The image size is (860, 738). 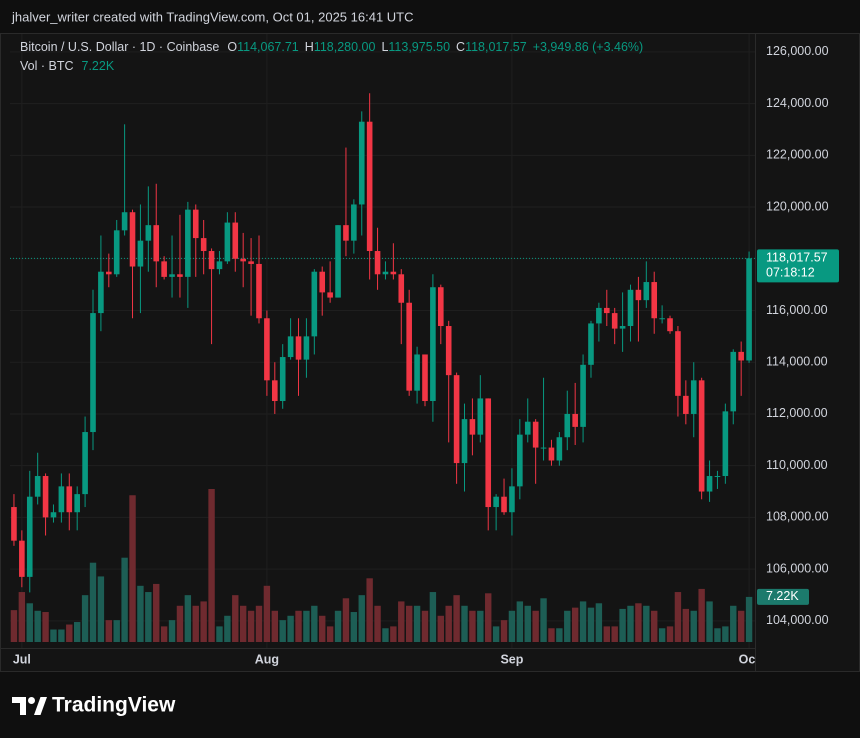 I want to click on legend-key: O, so click(x=232, y=47).